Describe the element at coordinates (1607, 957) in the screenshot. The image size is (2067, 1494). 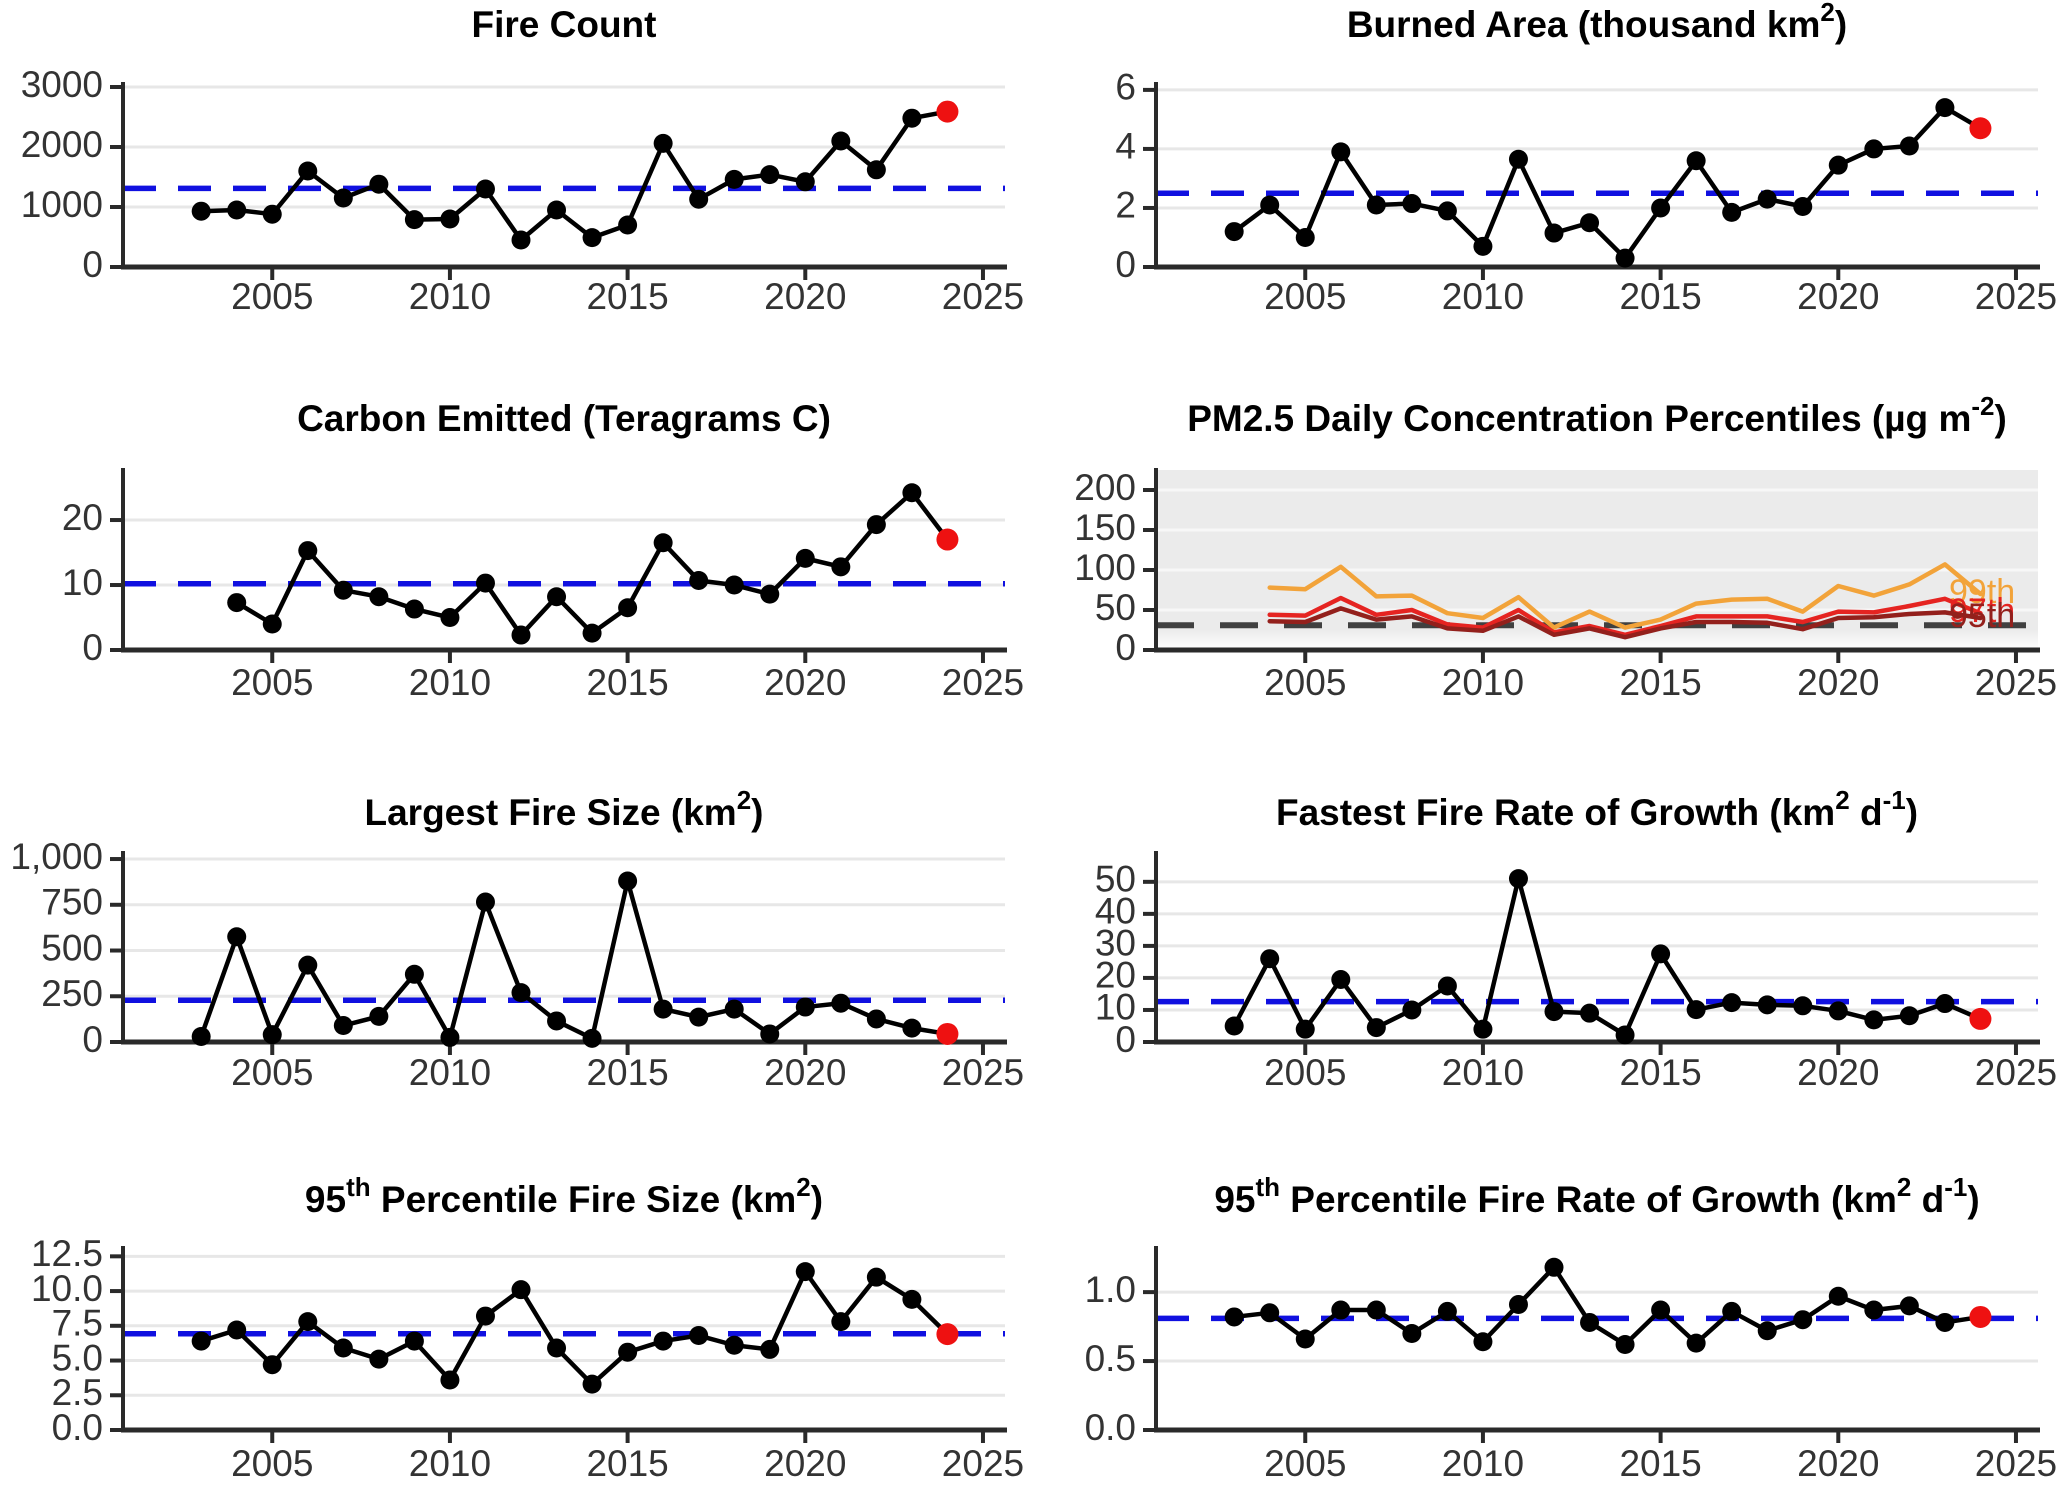
I see `series-line-annual-fastest-growth` at that location.